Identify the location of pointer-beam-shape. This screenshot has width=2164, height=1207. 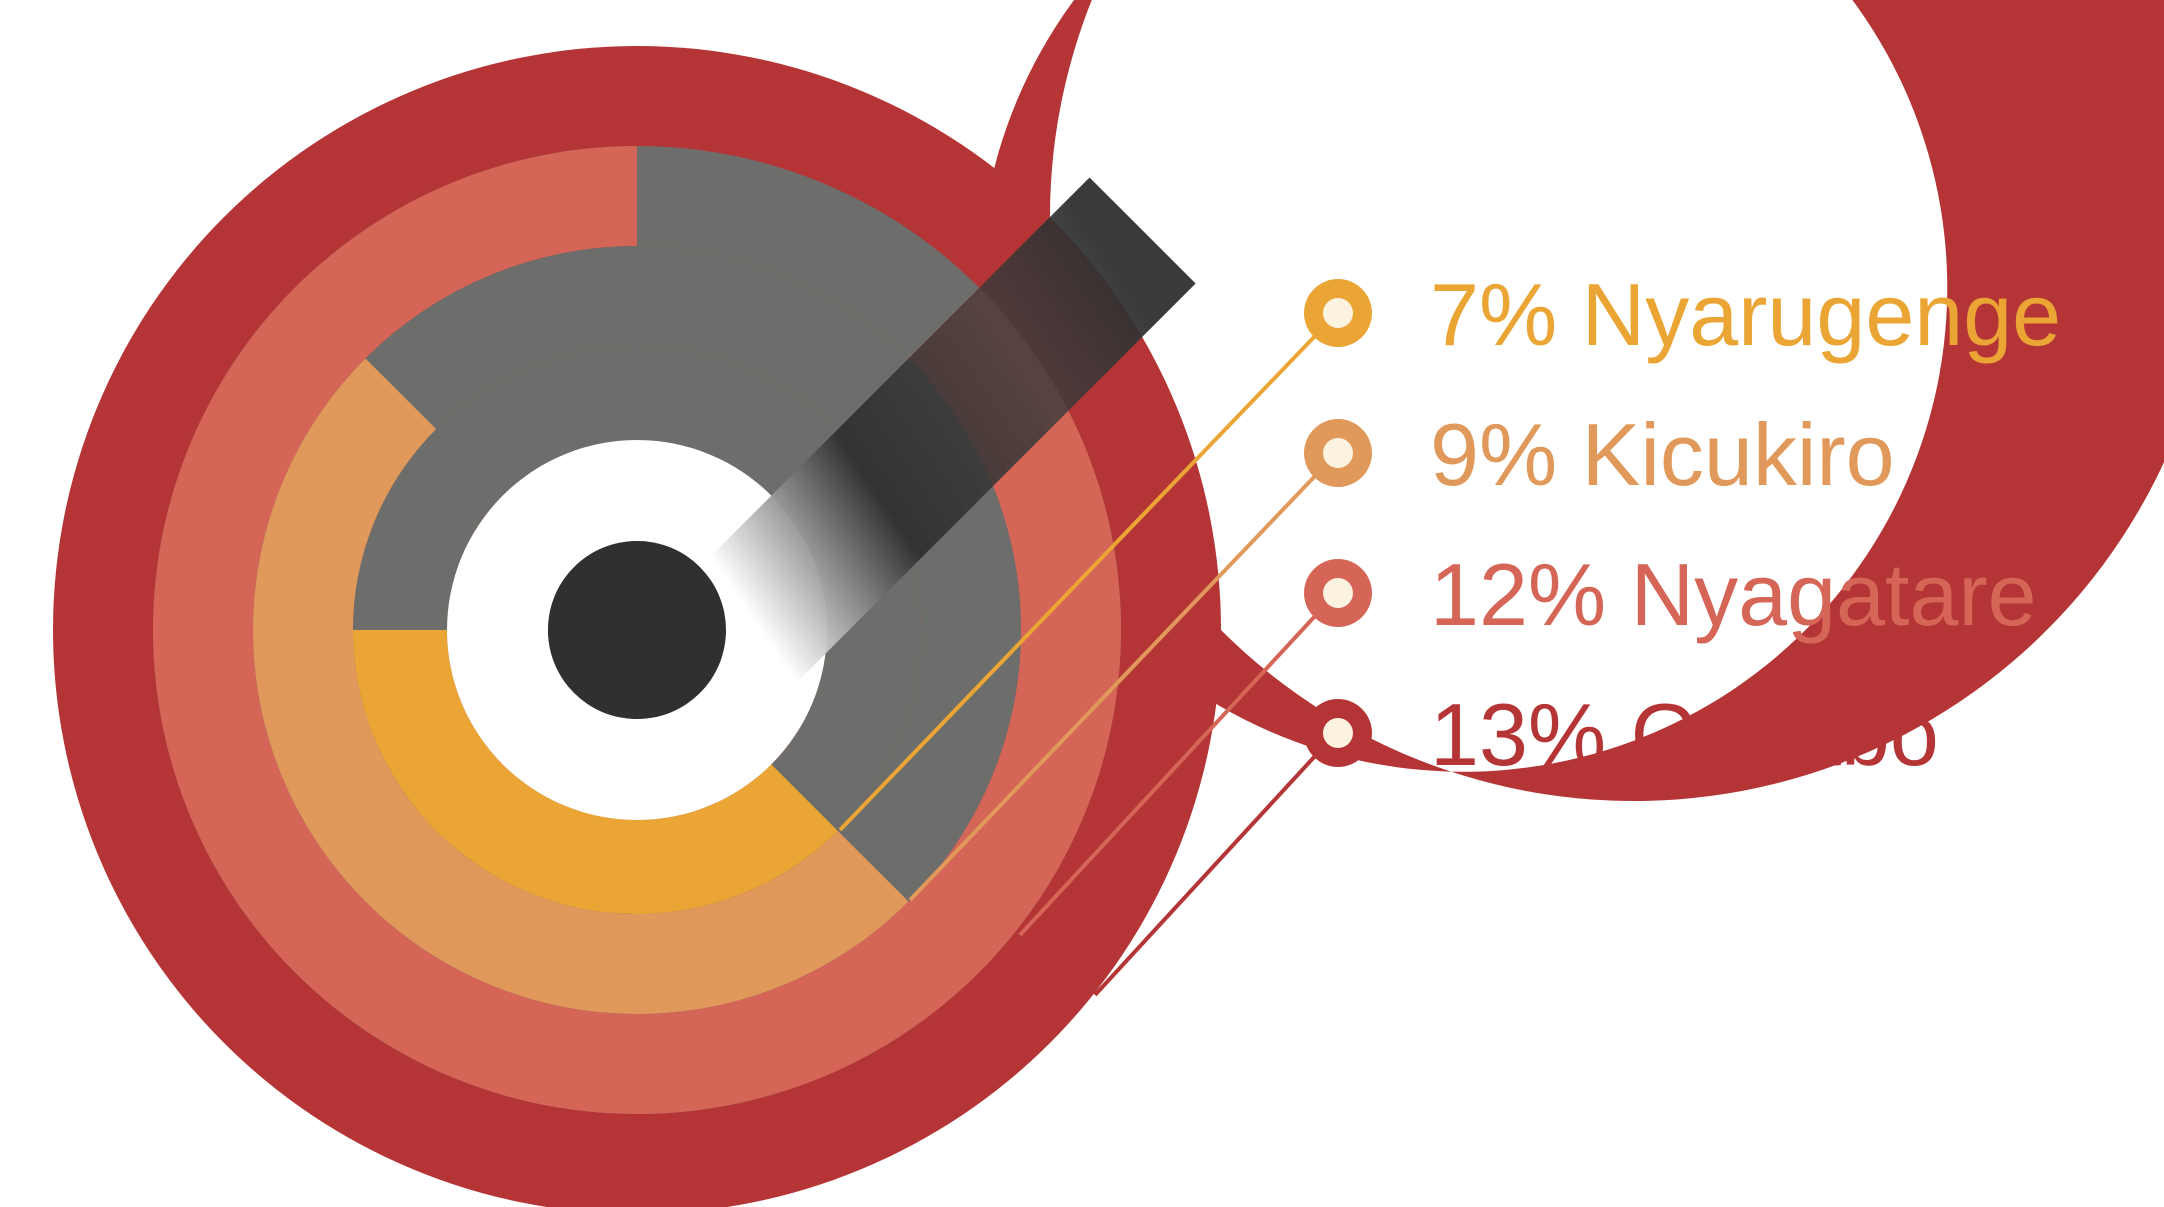
(930, 442).